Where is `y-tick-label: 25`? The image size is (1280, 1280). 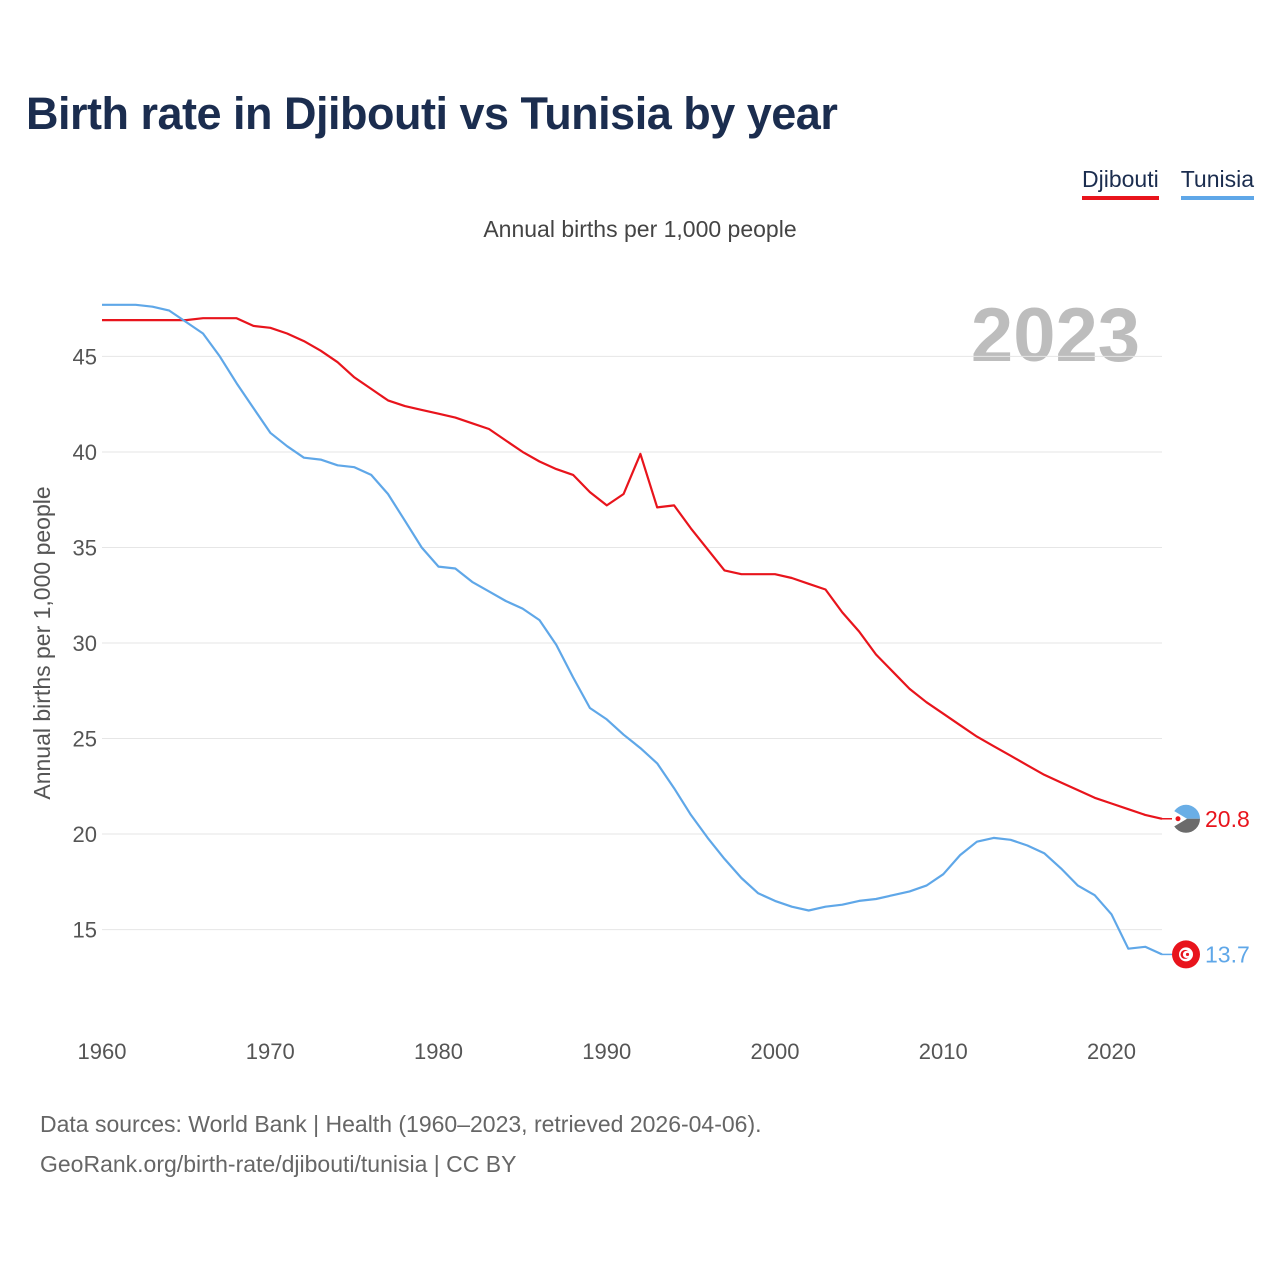 y-tick-label: 25 is located at coordinates (85, 739).